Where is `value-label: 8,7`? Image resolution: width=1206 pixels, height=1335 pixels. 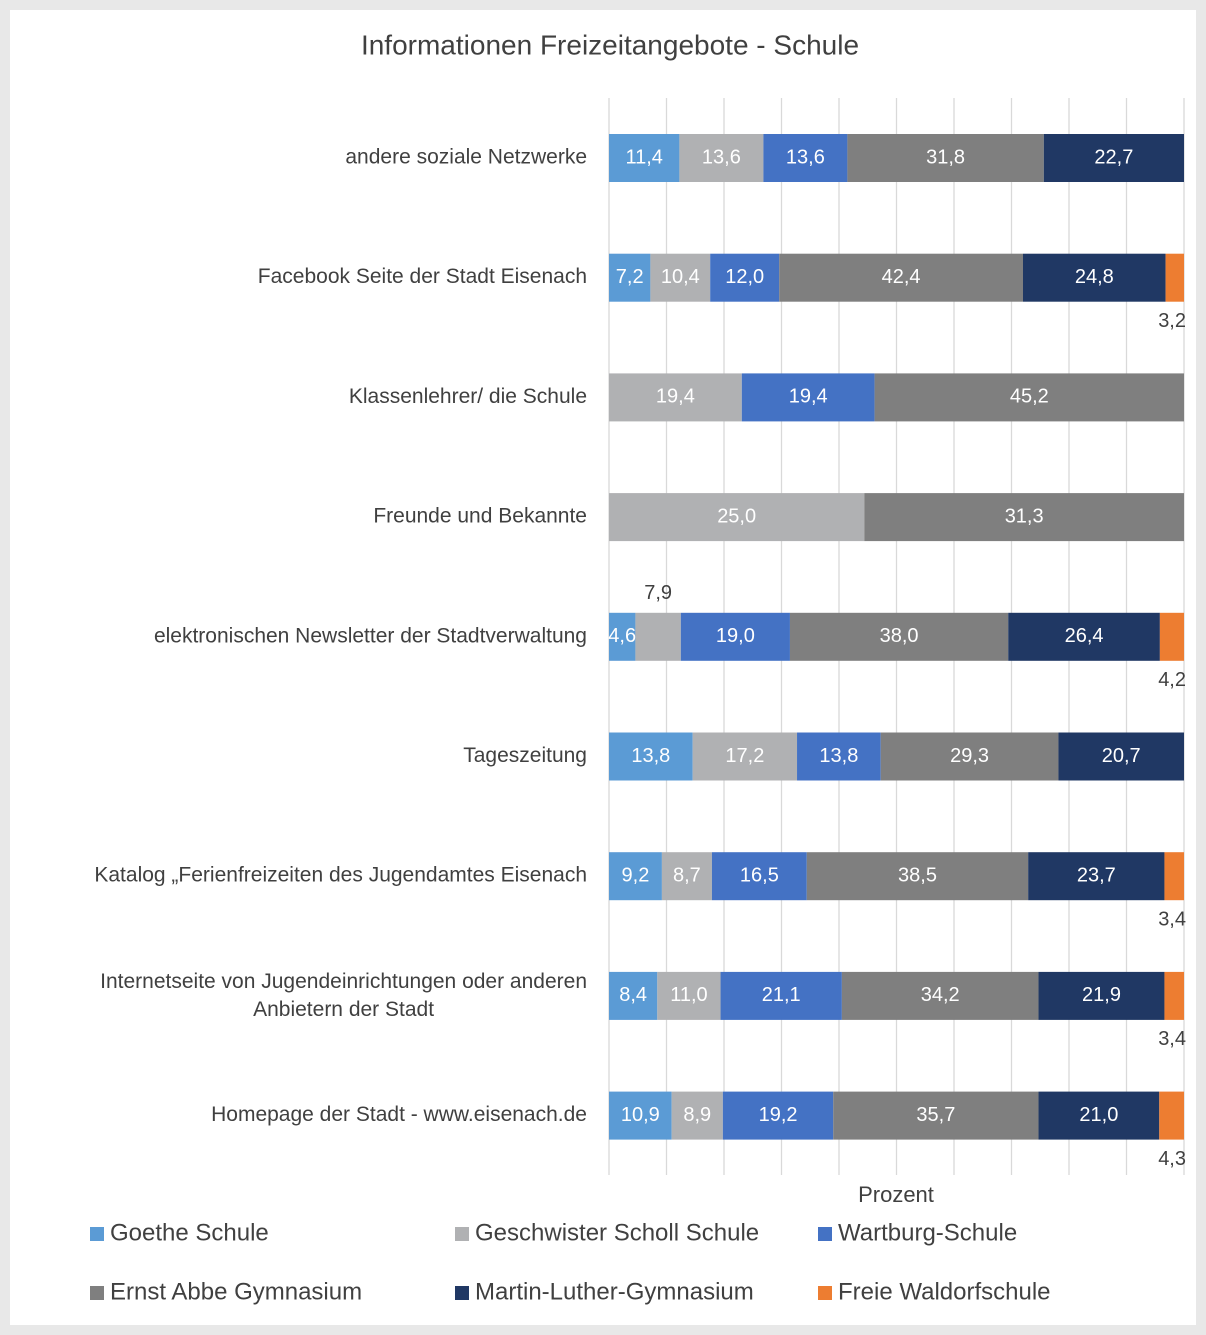
value-label: 8,7 is located at coordinates (687, 875).